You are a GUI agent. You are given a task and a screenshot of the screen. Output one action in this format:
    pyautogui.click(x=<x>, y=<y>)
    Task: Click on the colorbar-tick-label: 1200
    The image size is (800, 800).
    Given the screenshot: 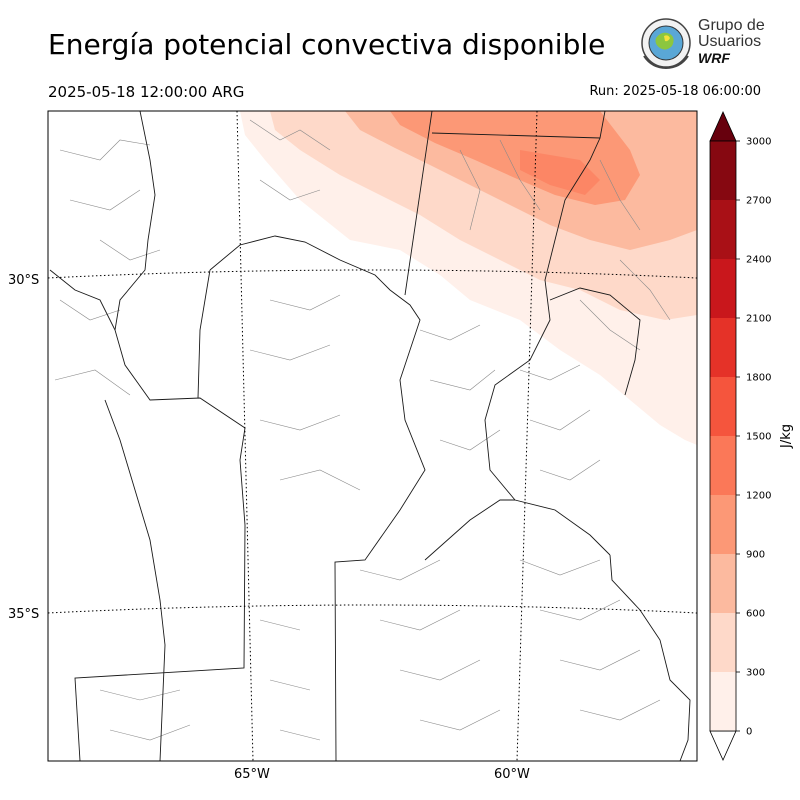 What is the action you would take?
    pyautogui.click(x=758, y=496)
    